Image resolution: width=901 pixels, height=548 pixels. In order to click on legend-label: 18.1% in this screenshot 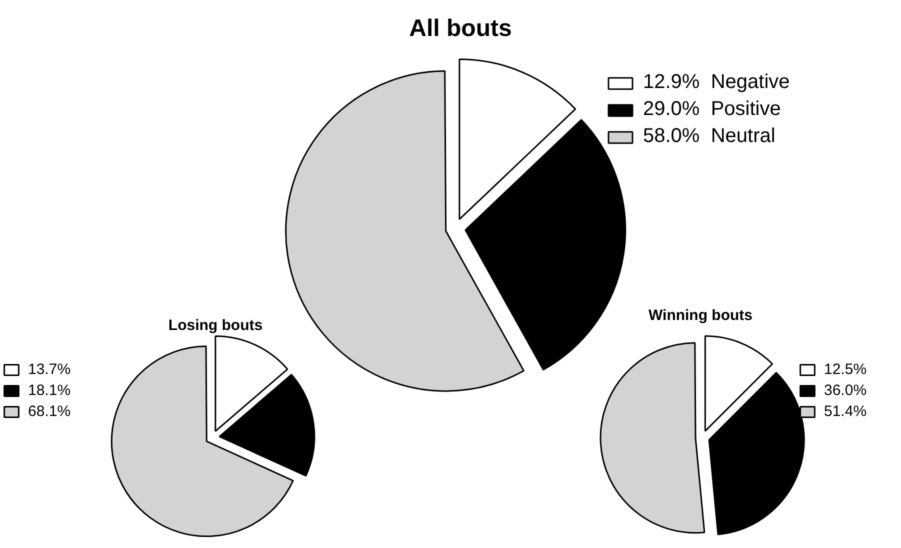, I will do `click(49, 390)`.